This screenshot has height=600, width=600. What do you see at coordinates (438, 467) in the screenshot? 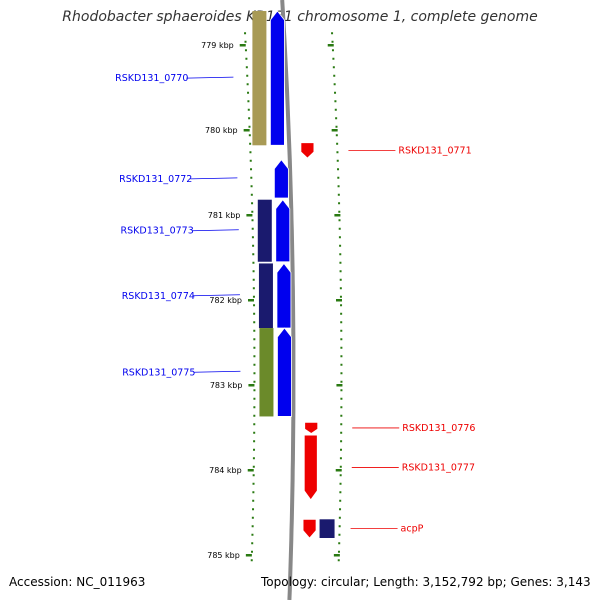
I see `gene-label-rskd131_0777: RSKD131_0777` at bounding box center [438, 467].